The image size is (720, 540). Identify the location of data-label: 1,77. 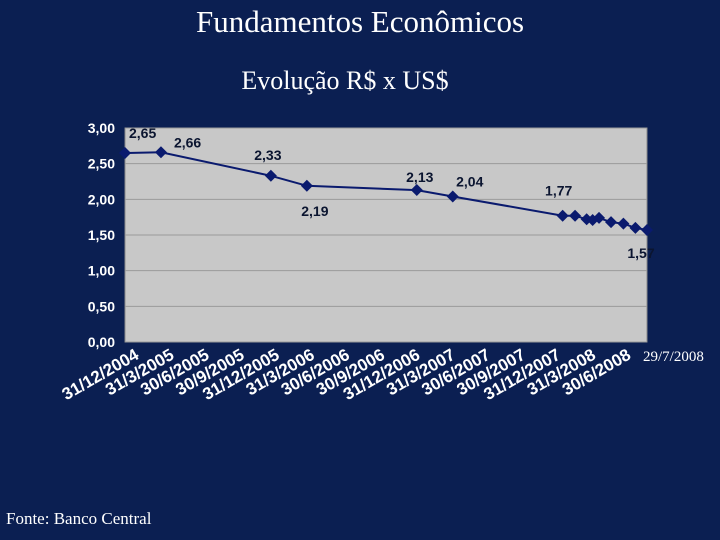
(558, 191).